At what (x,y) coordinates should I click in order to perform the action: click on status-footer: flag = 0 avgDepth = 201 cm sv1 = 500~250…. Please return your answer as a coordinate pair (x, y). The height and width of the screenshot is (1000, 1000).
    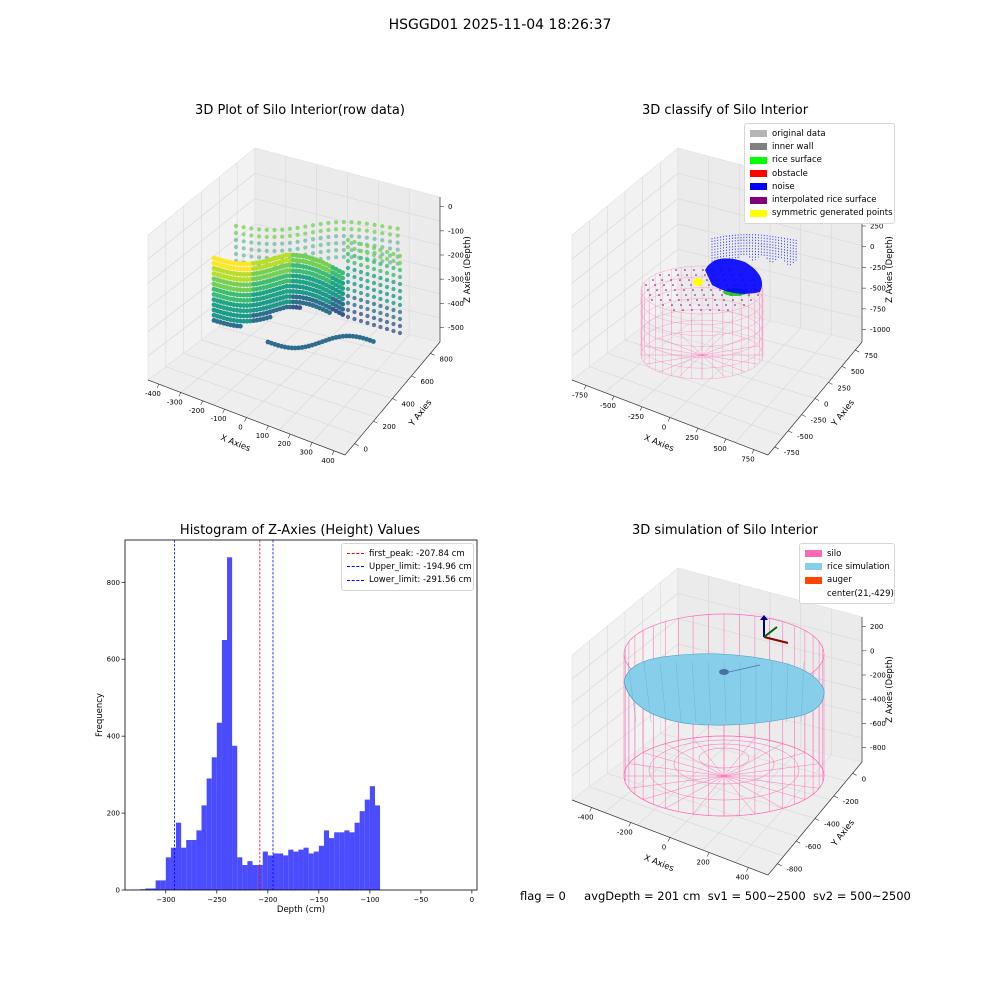
    Looking at the image, I should click on (715, 896).